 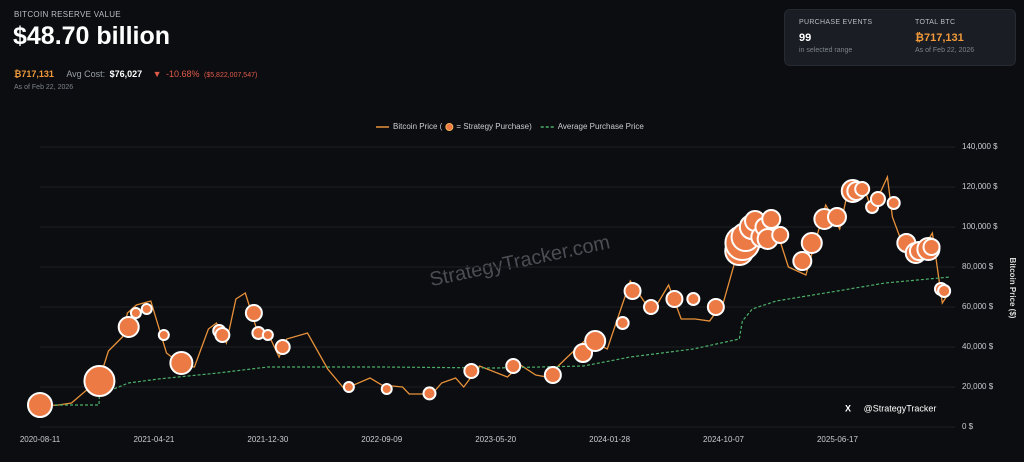 I want to click on x-tick-label: 2021-12-30, so click(x=267, y=439).